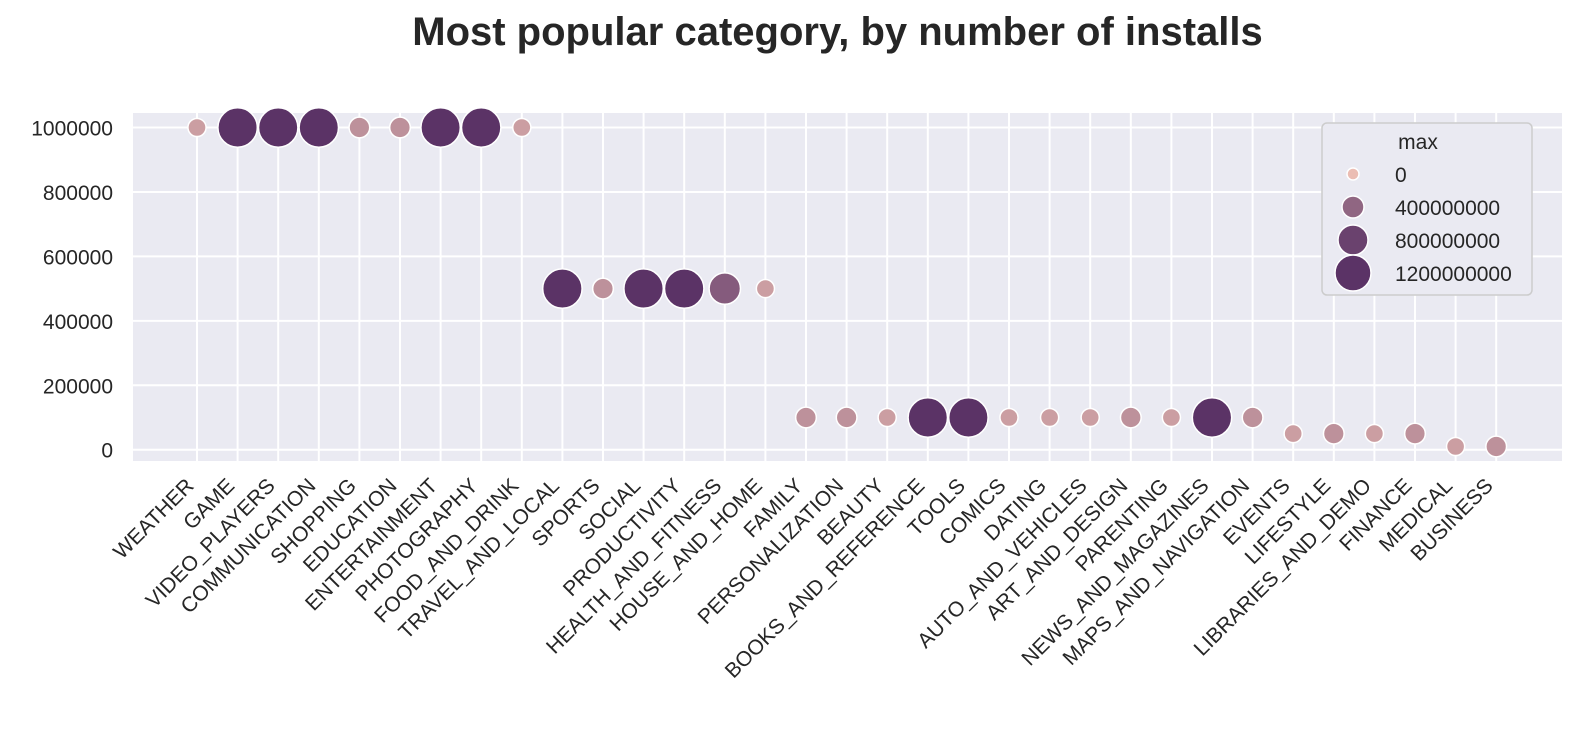 This screenshot has height=740, width=1588. Describe the element at coordinates (72, 129) in the screenshot. I see `y-tick-label: 1000000` at that location.